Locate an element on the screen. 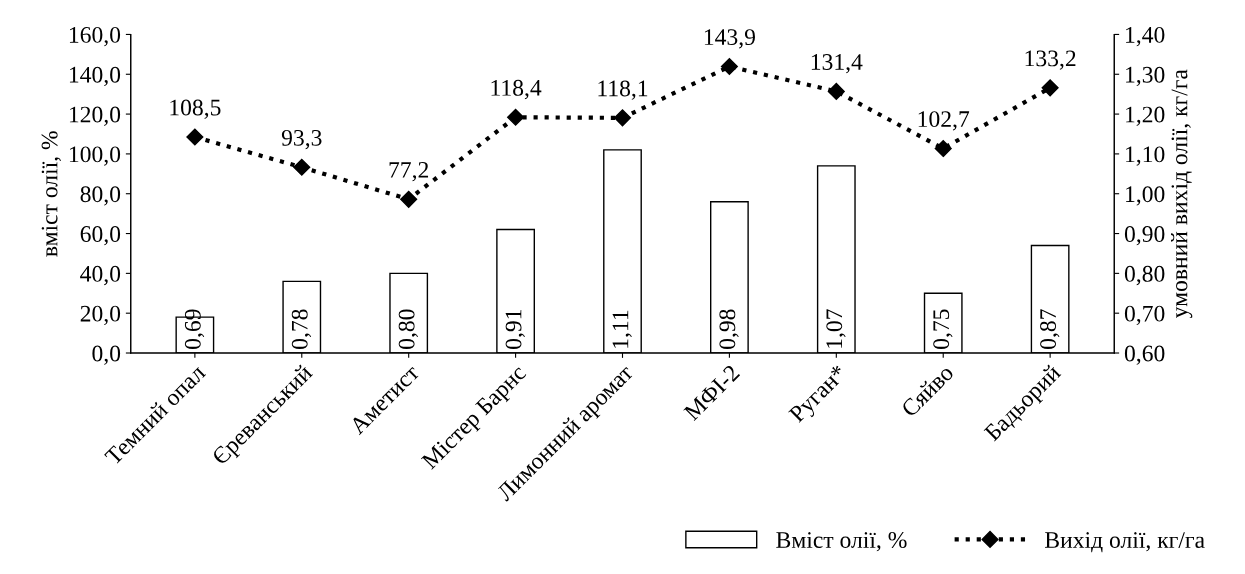 The height and width of the screenshot is (574, 1245). y2-tick-label: 1,40 is located at coordinates (1145, 36).